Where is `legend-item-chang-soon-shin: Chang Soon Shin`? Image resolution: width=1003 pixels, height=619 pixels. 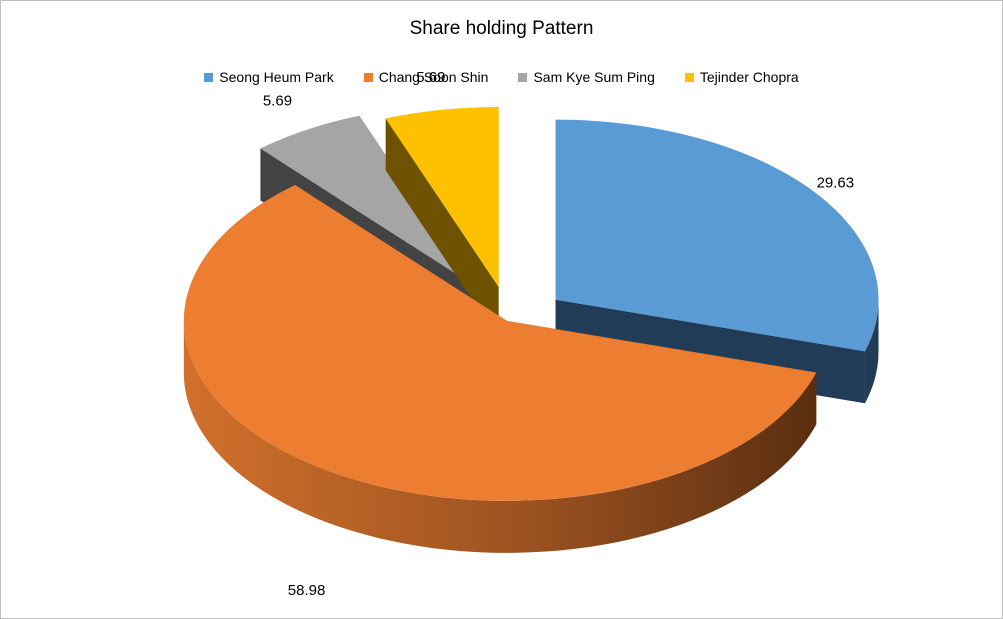 legend-item-chang-soon-shin: Chang Soon Shin is located at coordinates (426, 77).